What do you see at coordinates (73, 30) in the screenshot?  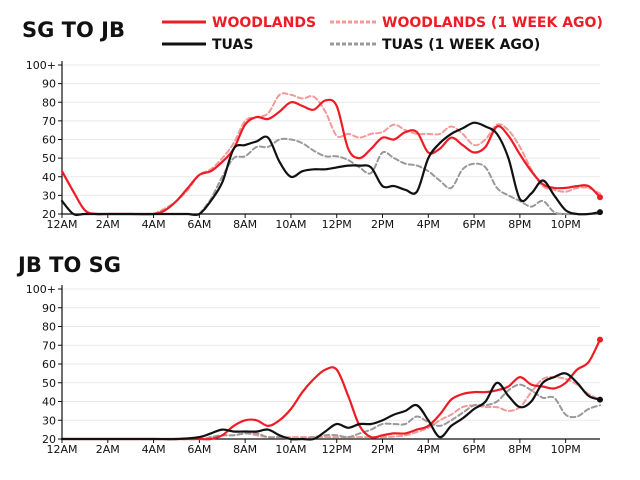 I see `chart-title-sg-to-jb: SG TO JB` at bounding box center [73, 30].